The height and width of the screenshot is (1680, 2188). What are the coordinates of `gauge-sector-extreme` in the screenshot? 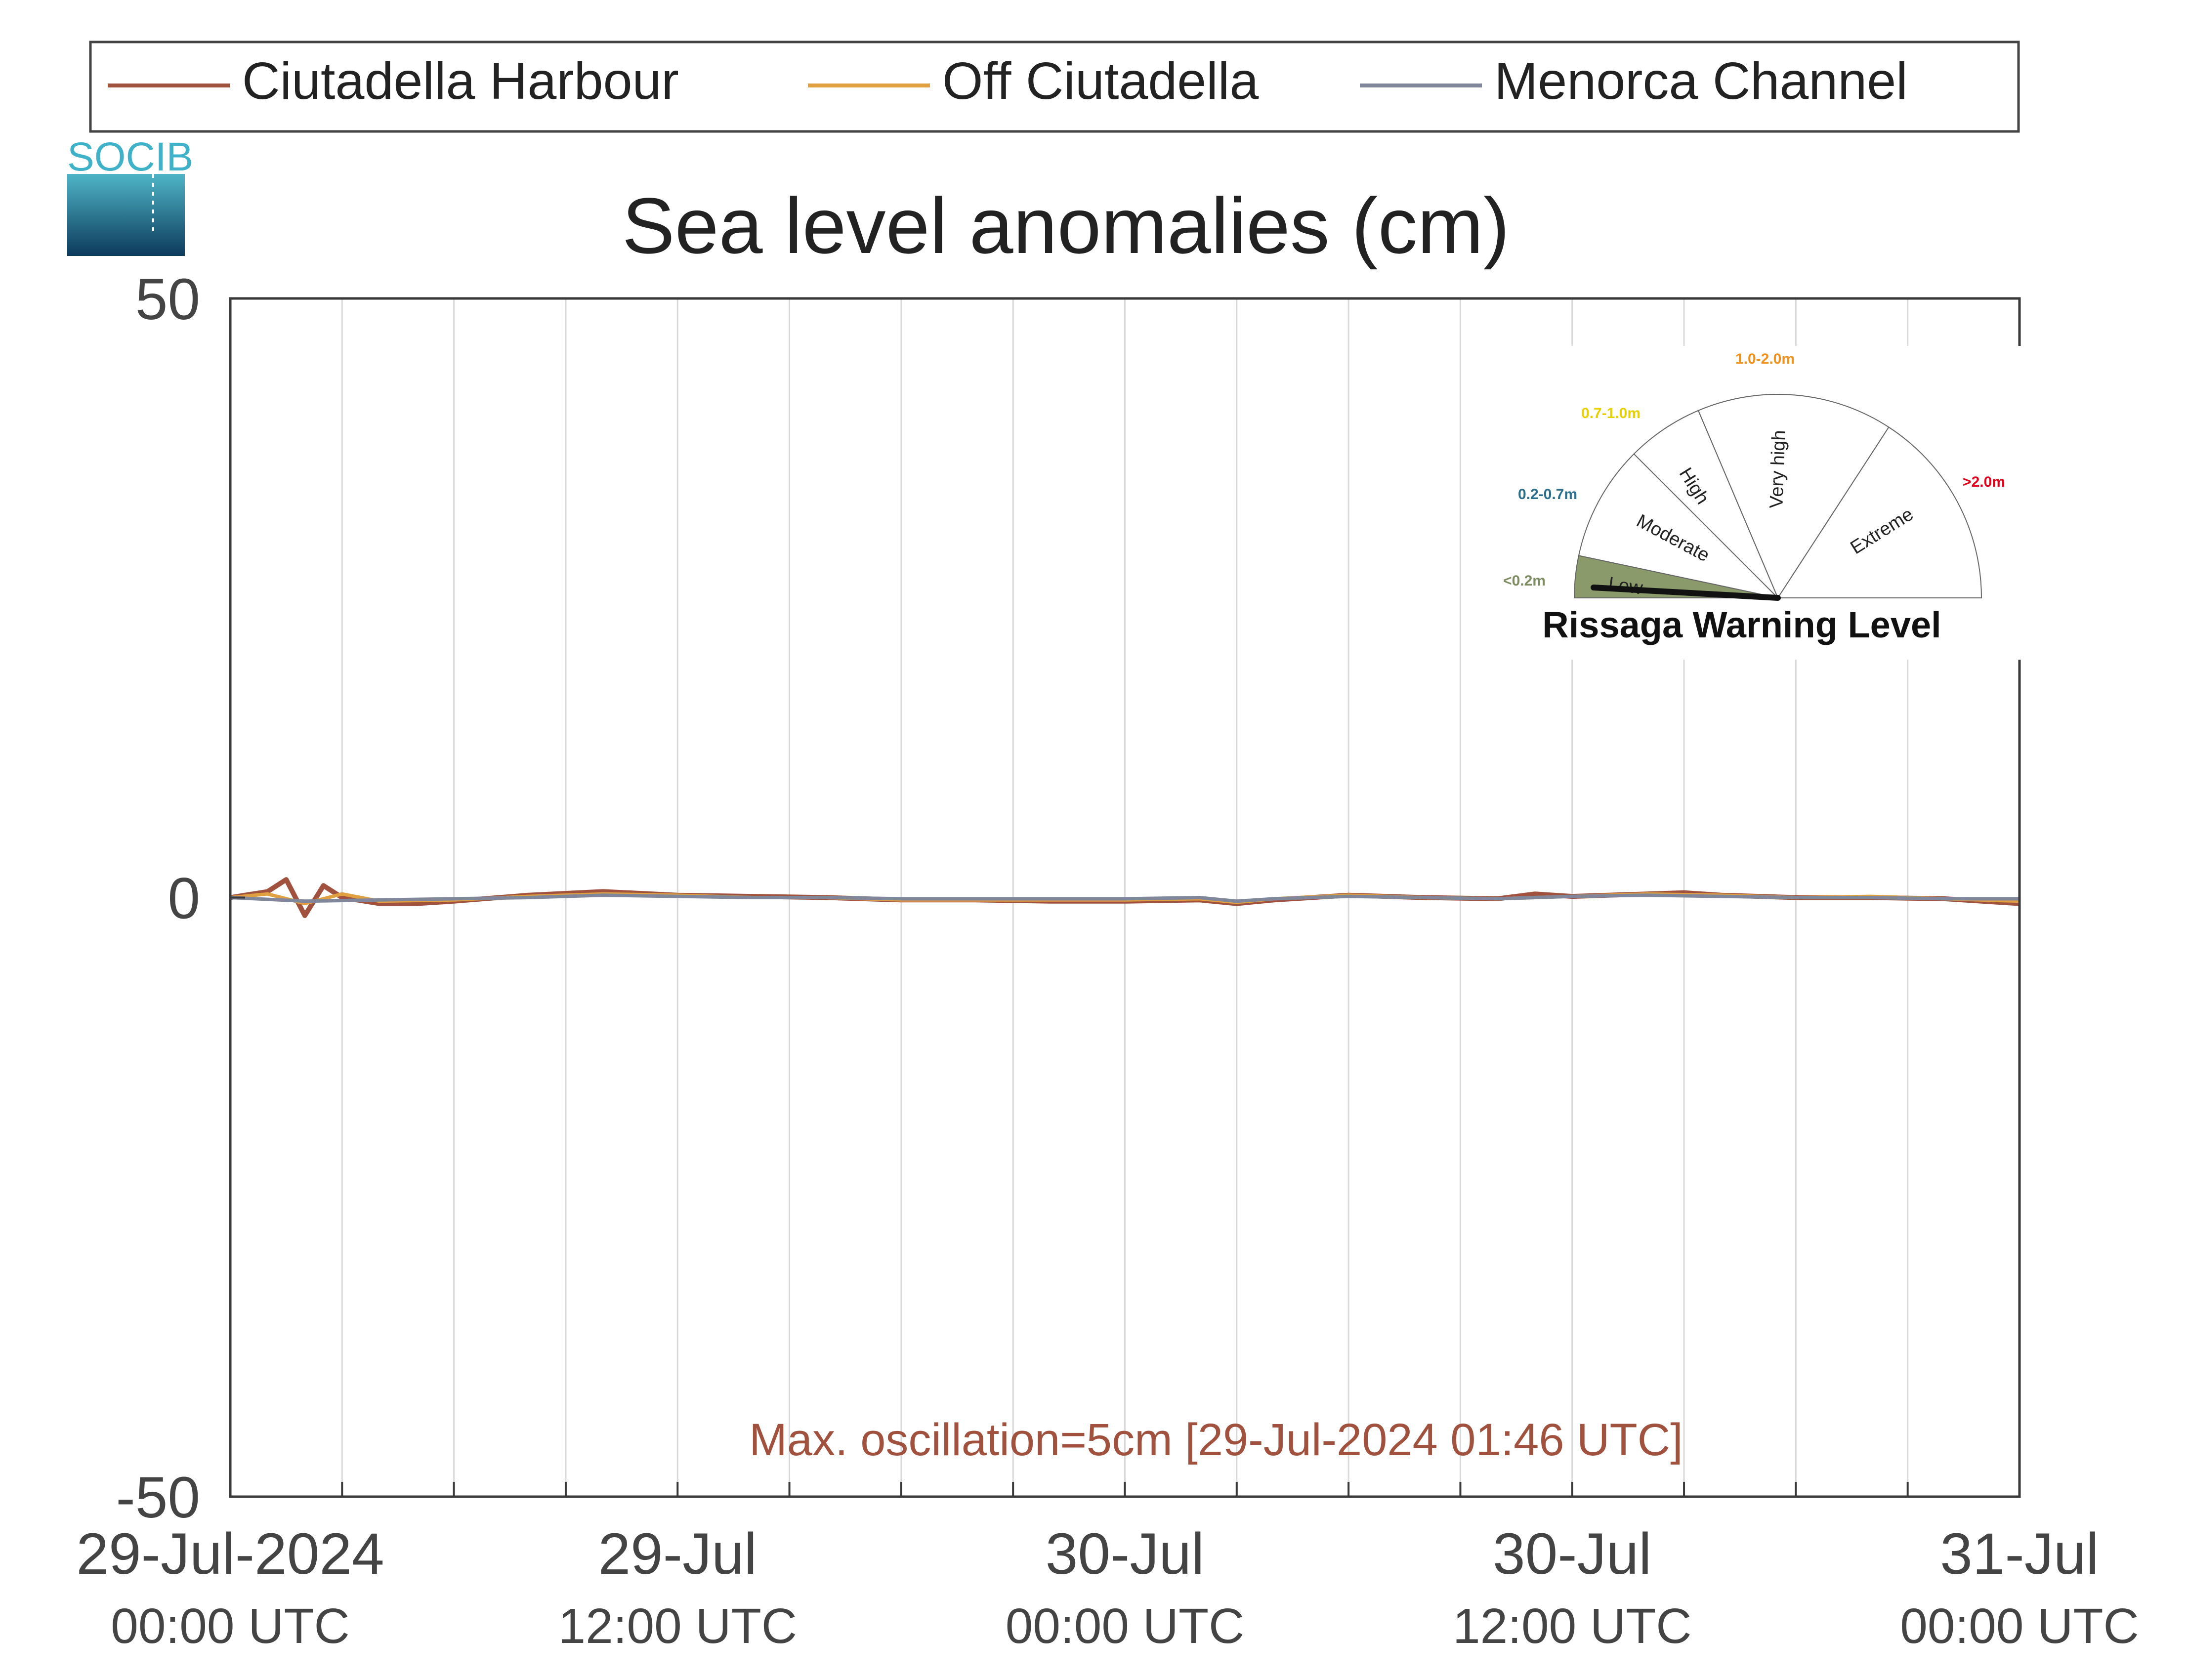 It's located at (1879, 512).